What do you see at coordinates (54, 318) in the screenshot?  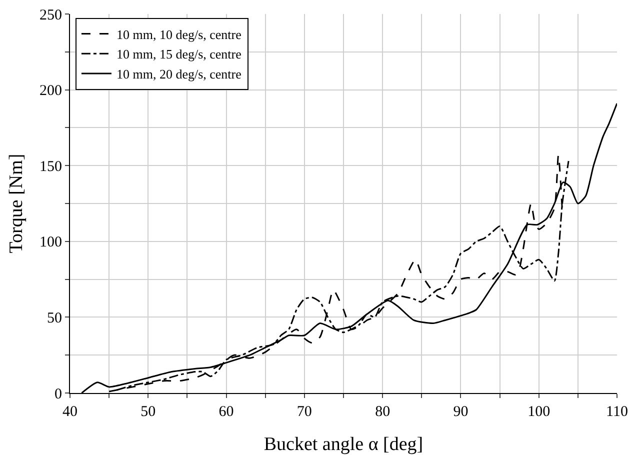 I see `y-tick-label: 50` at bounding box center [54, 318].